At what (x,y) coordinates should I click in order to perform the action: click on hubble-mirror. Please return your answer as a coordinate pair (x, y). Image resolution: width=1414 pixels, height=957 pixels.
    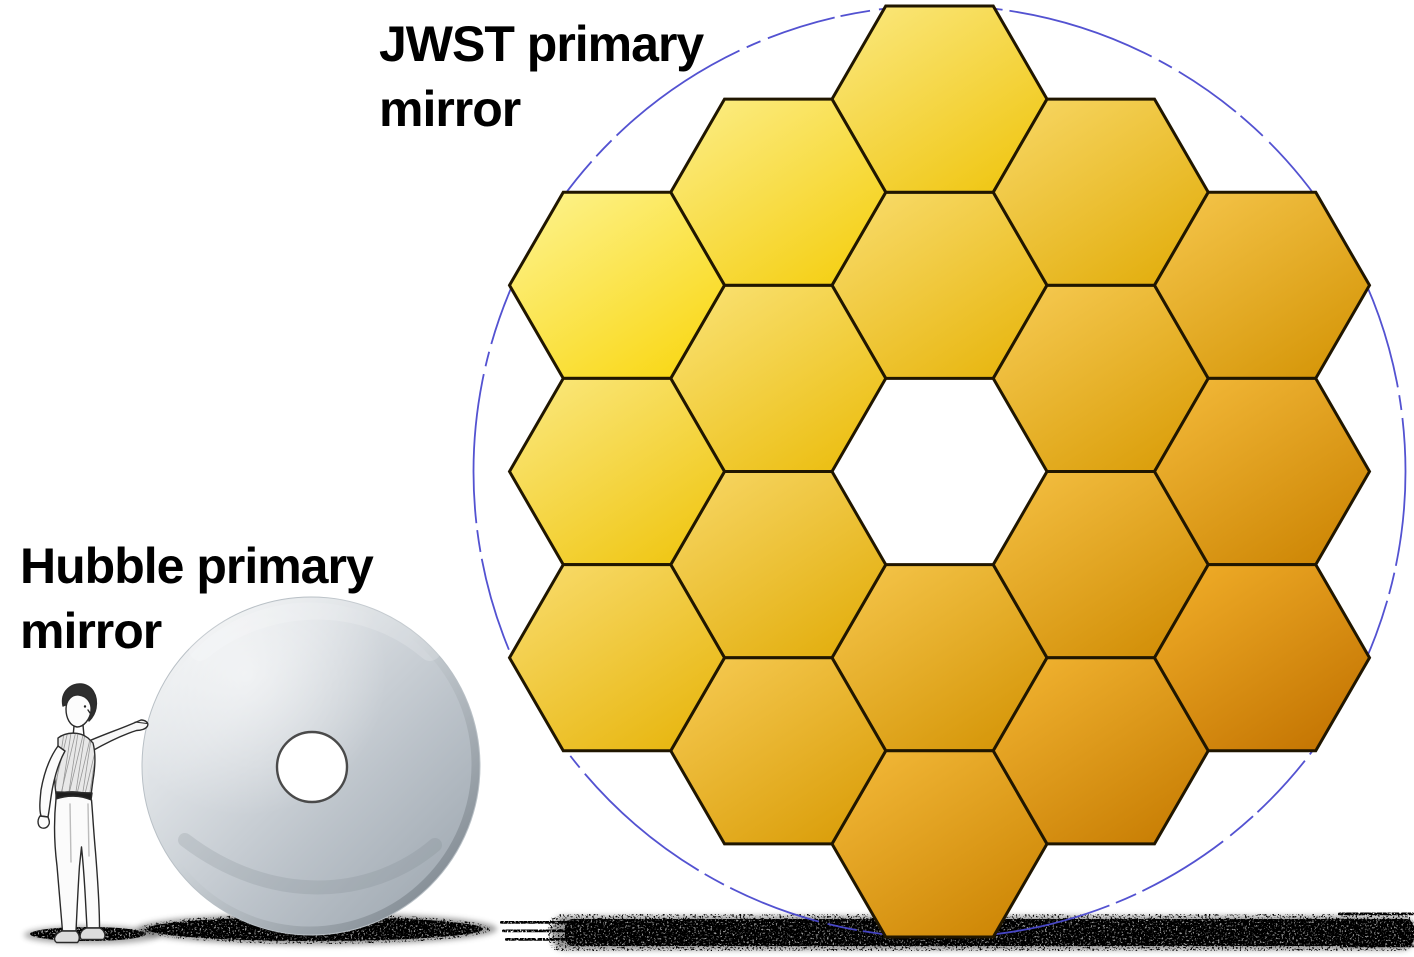
    Looking at the image, I should click on (311, 766).